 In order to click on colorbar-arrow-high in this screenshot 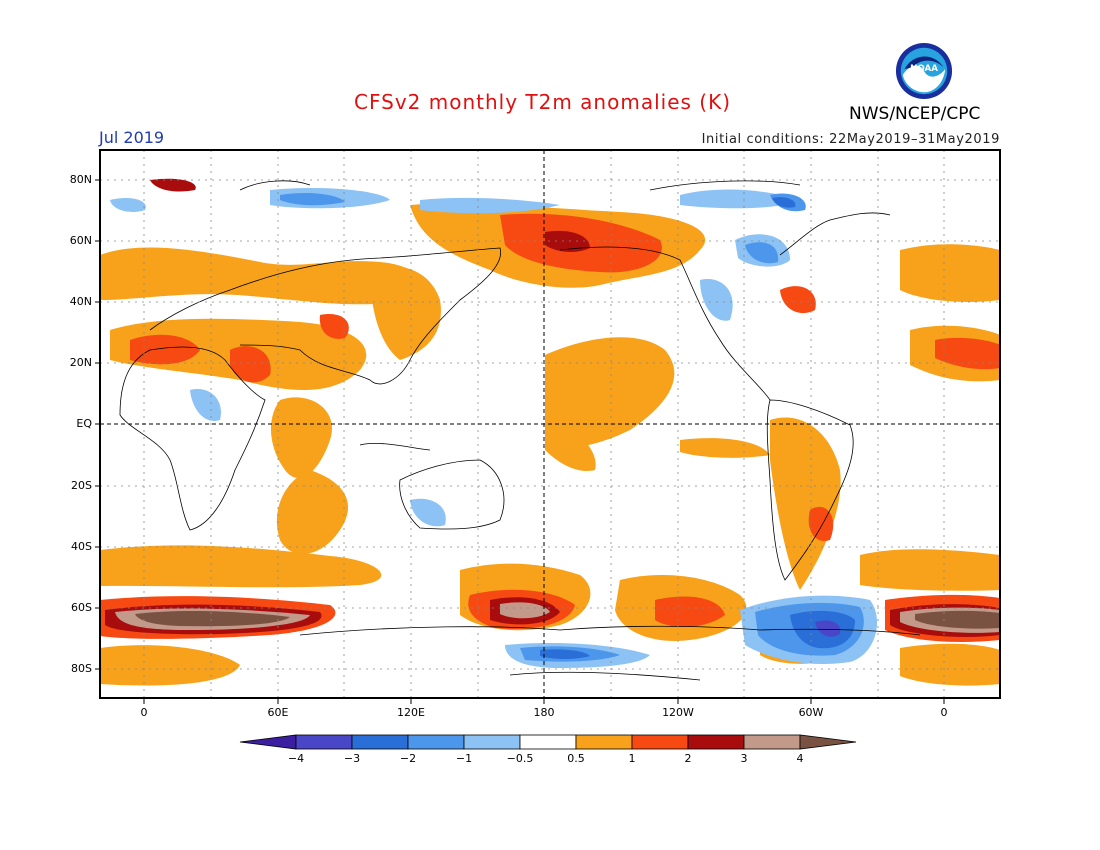, I will do `click(828, 742)`.